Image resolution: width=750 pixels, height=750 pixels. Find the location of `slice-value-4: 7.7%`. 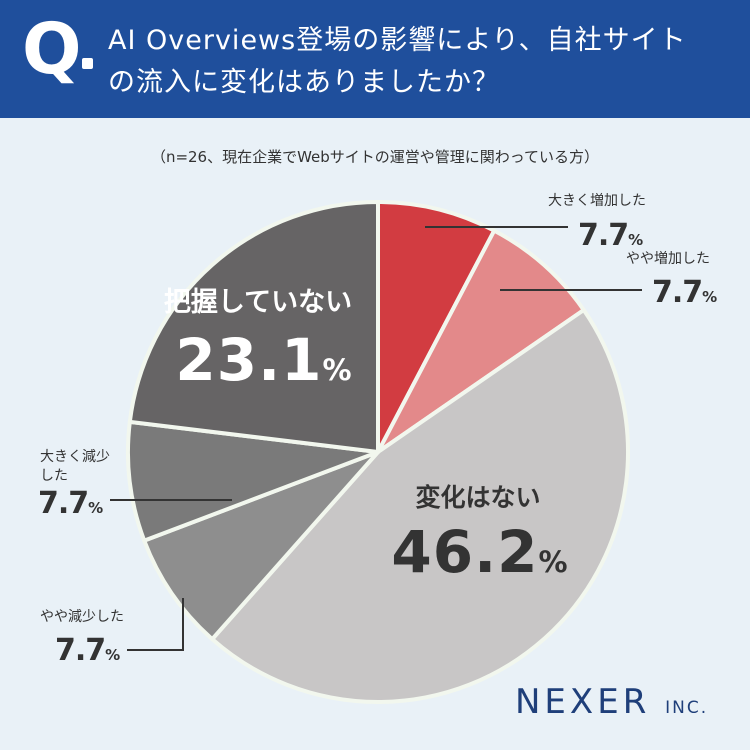

slice-value-4: 7.7% is located at coordinates (70, 503).